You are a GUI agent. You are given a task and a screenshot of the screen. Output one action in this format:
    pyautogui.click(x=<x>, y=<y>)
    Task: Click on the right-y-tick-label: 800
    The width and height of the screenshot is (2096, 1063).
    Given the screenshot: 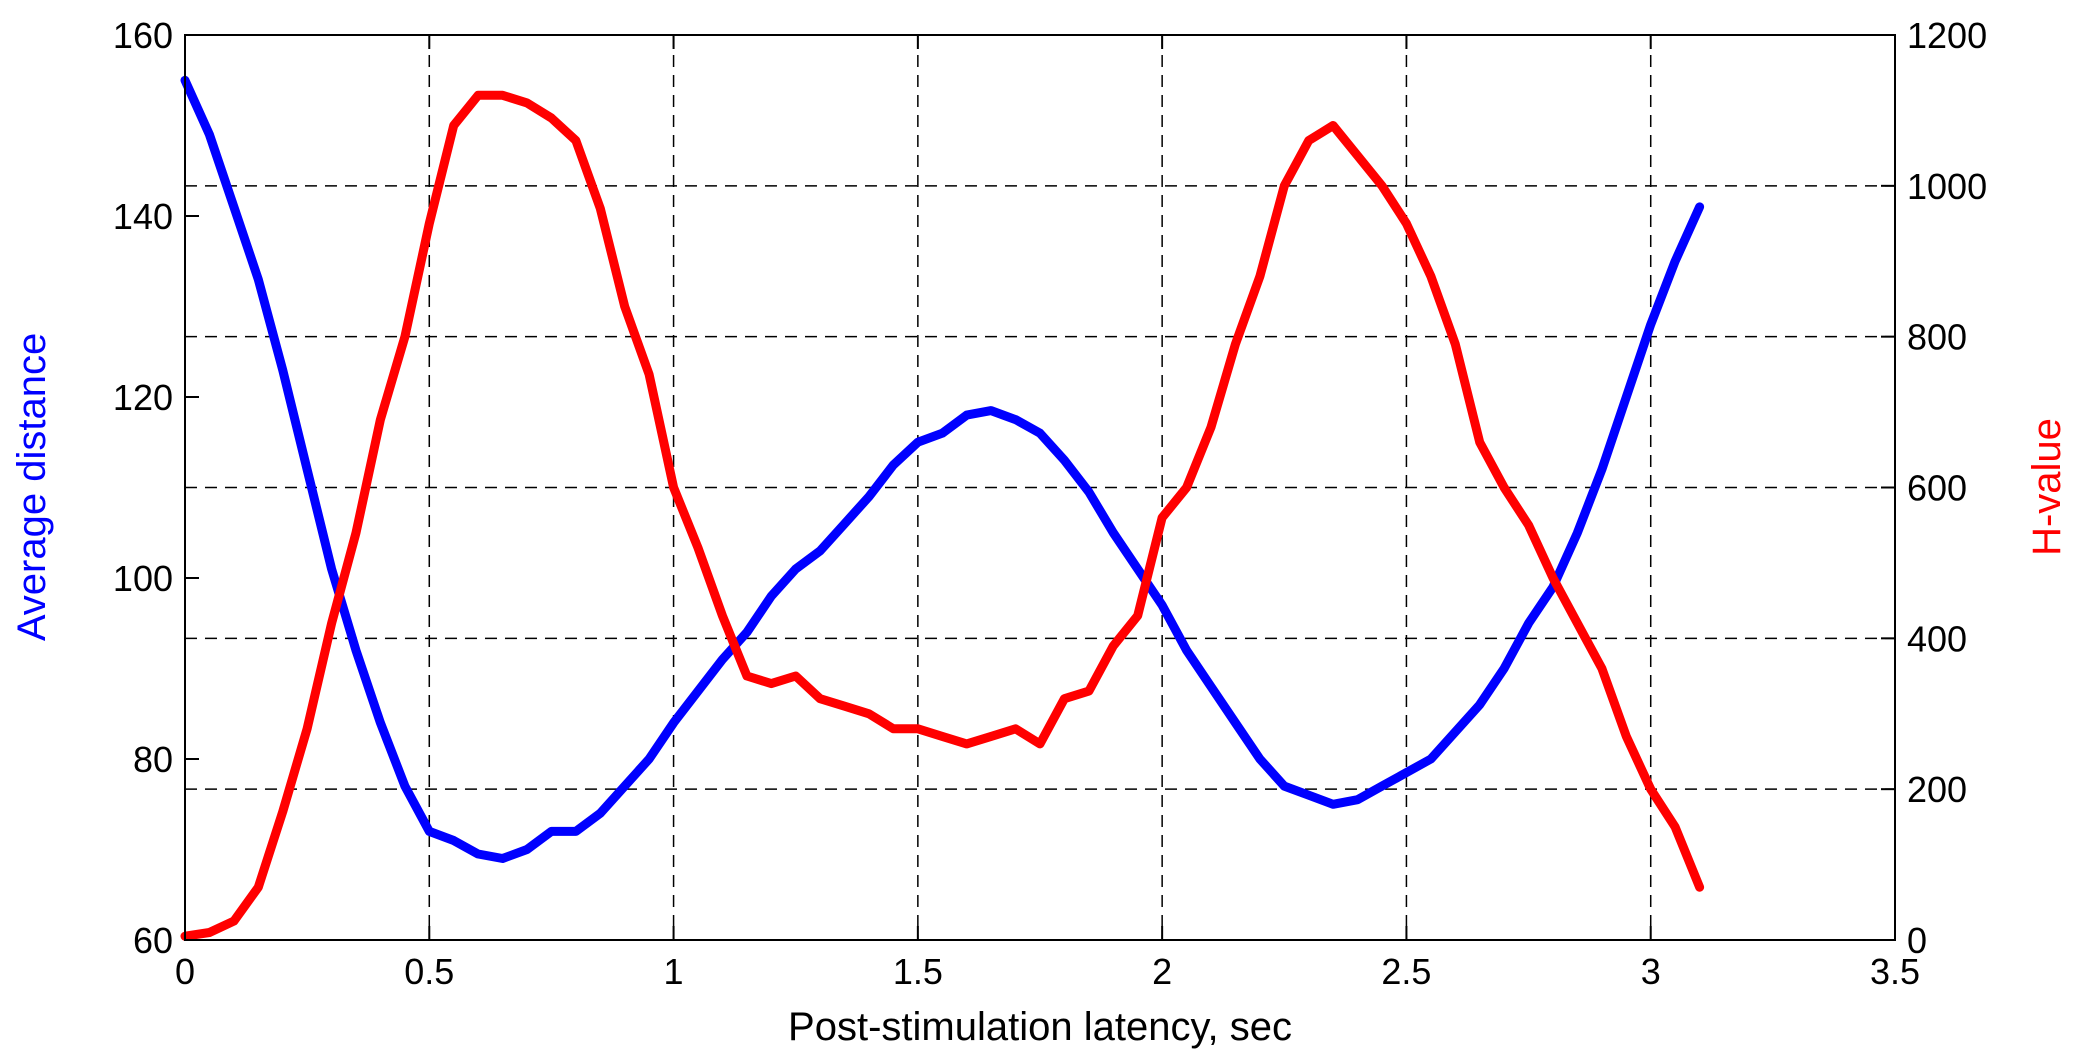 What is the action you would take?
    pyautogui.click(x=1937, y=337)
    